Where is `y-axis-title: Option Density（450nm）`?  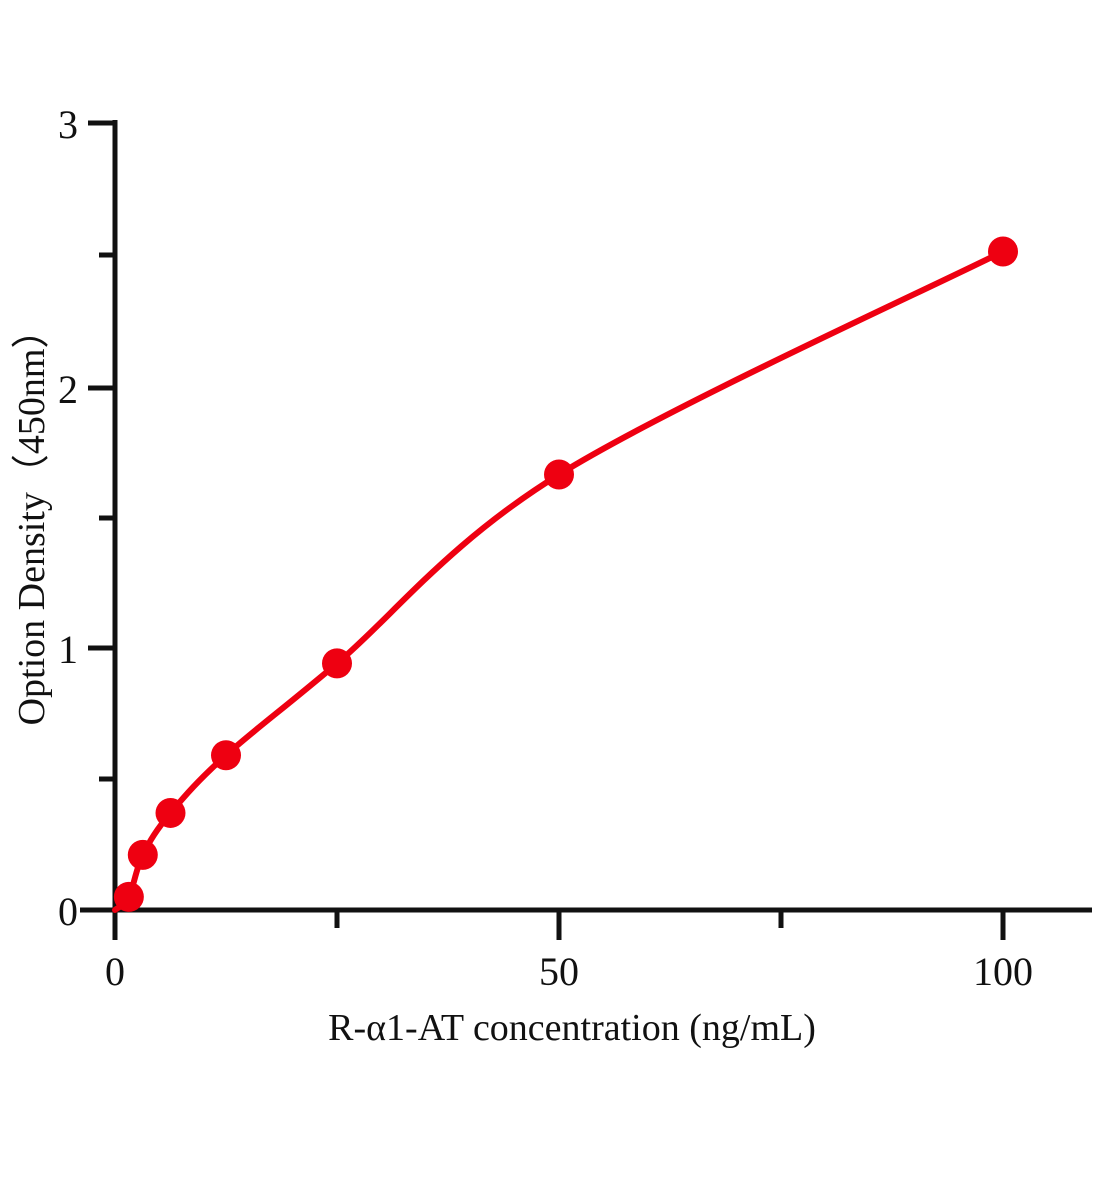 y-axis-title: Option Density（450nm） is located at coordinates (32, 518).